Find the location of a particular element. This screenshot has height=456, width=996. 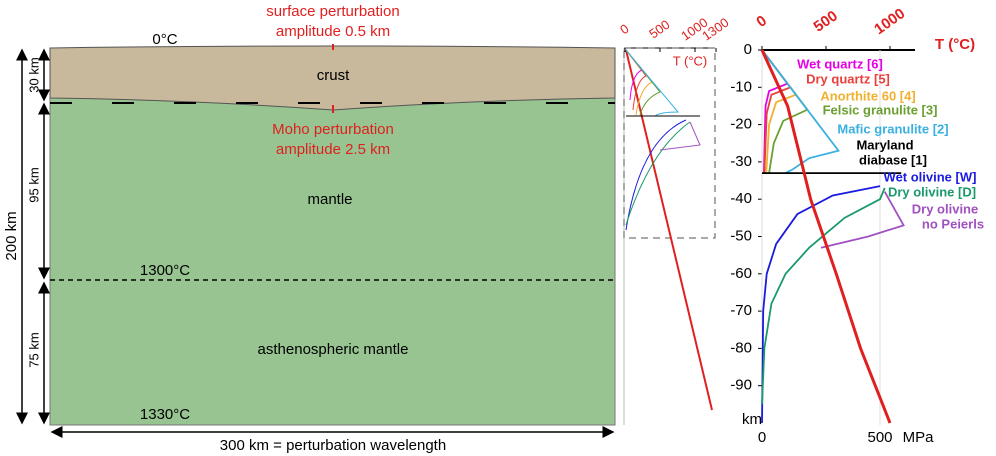

inset-geotherm is located at coordinates (669, 230).